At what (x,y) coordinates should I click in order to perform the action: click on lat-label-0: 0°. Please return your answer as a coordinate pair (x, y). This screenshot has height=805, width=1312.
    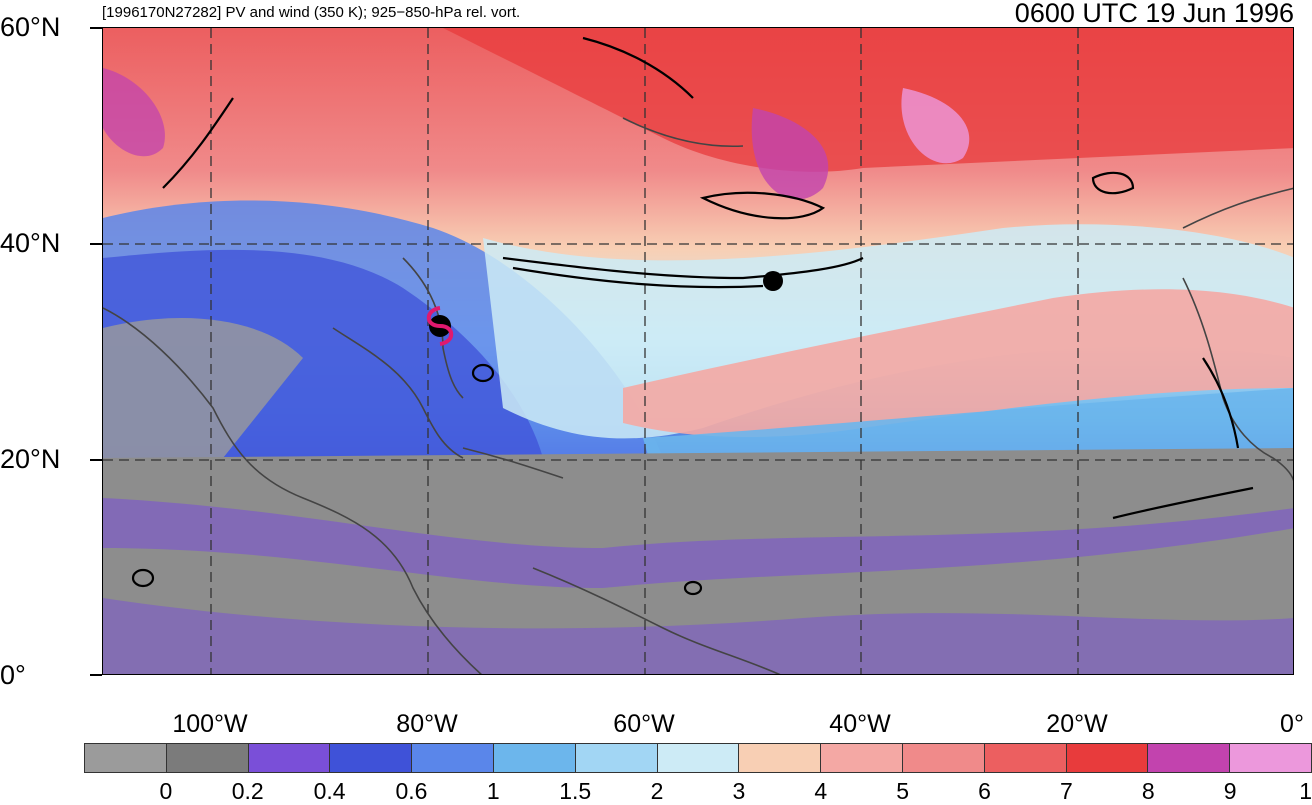
    Looking at the image, I should click on (13, 675).